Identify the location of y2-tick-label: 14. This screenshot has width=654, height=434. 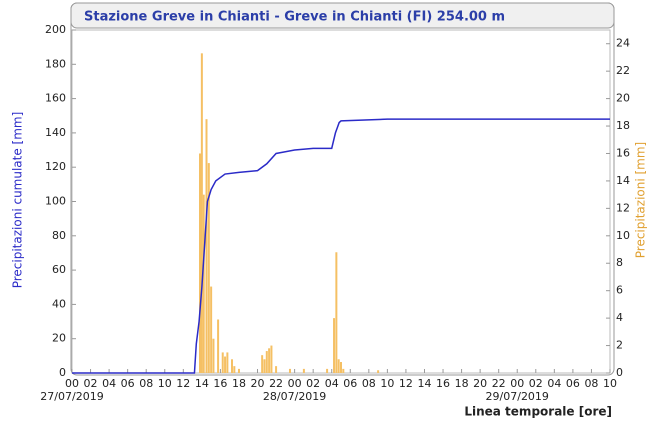
(623, 180).